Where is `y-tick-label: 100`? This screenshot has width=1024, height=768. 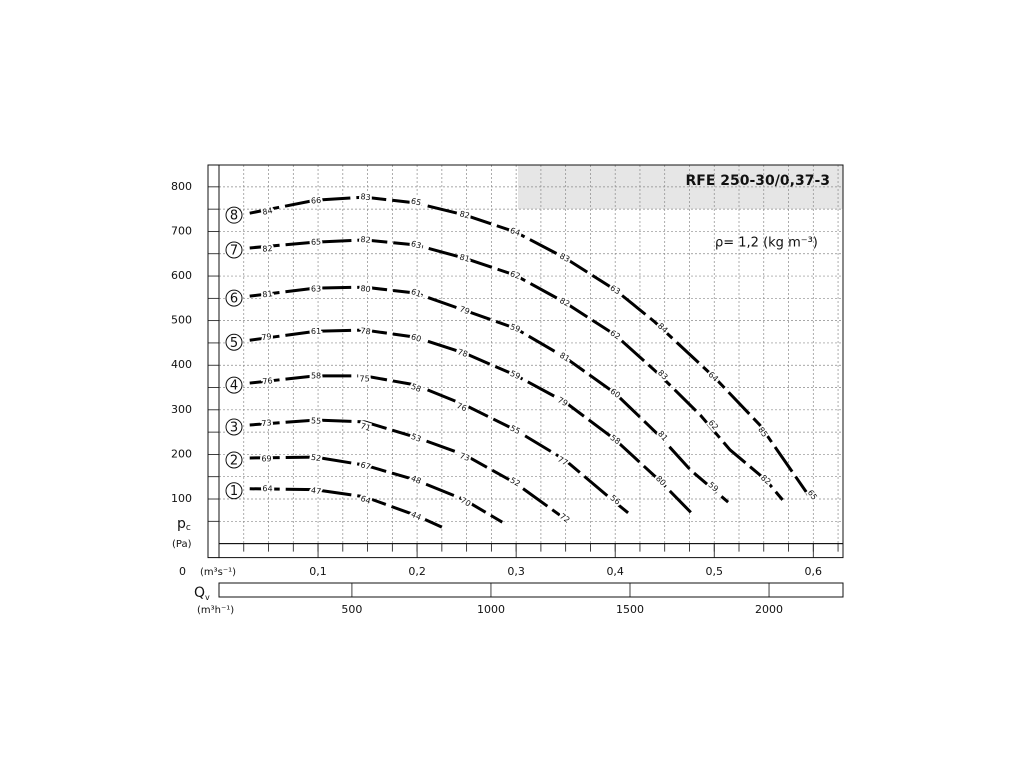 y-tick-label: 100 is located at coordinates (181, 498).